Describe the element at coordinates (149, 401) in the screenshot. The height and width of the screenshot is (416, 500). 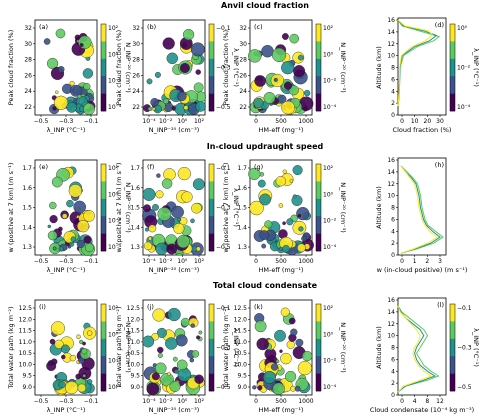
I see `x-tick-label: 10⁻⁴` at that location.